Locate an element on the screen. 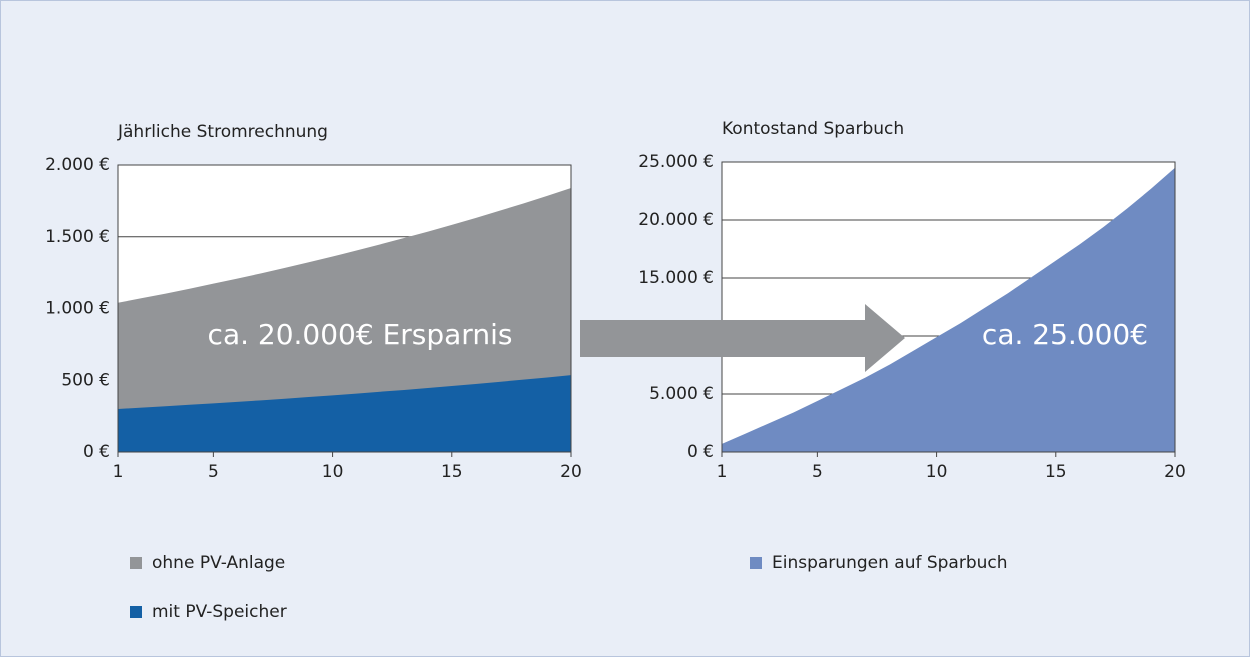 The height and width of the screenshot is (657, 1250). y-tick-label: 500 € is located at coordinates (85, 380).